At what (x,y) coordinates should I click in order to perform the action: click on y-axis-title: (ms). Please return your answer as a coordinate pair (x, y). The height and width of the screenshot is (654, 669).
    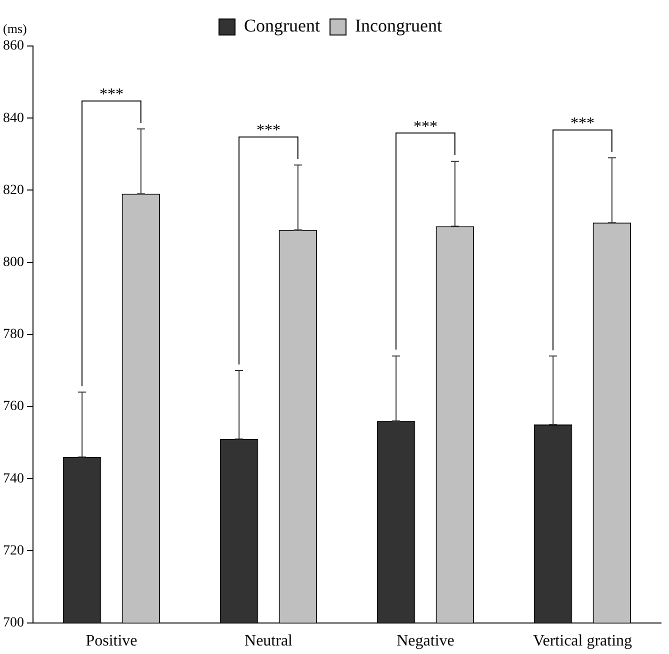
    Looking at the image, I should click on (15, 28).